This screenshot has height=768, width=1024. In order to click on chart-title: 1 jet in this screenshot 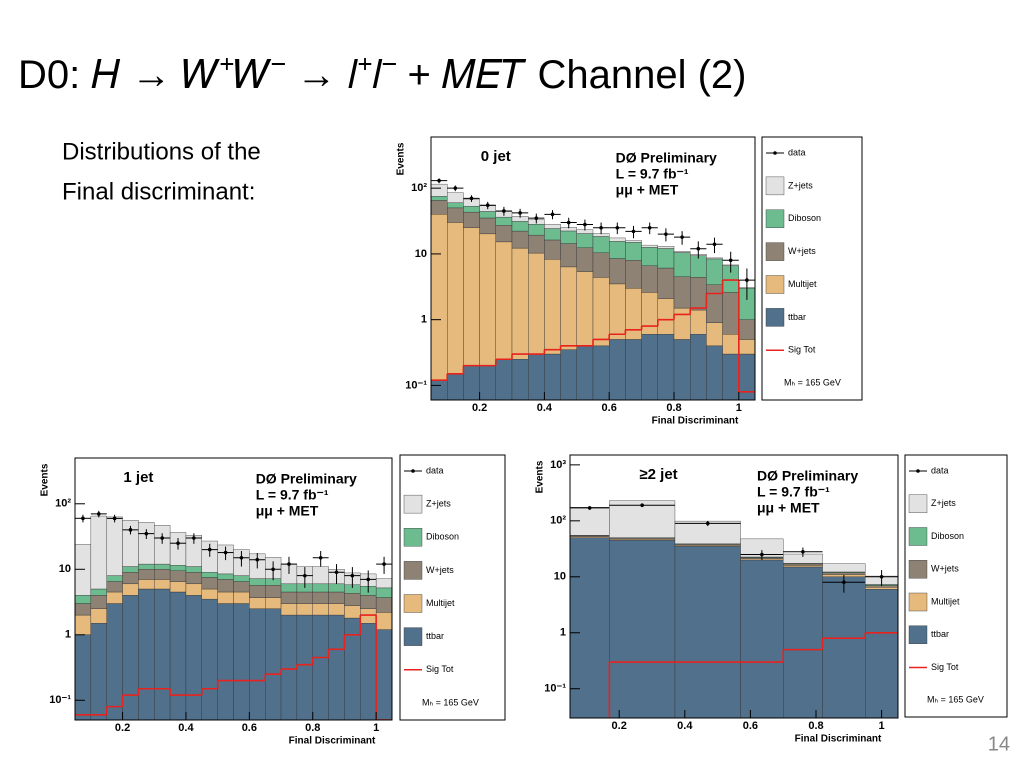, I will do `click(138, 477)`.